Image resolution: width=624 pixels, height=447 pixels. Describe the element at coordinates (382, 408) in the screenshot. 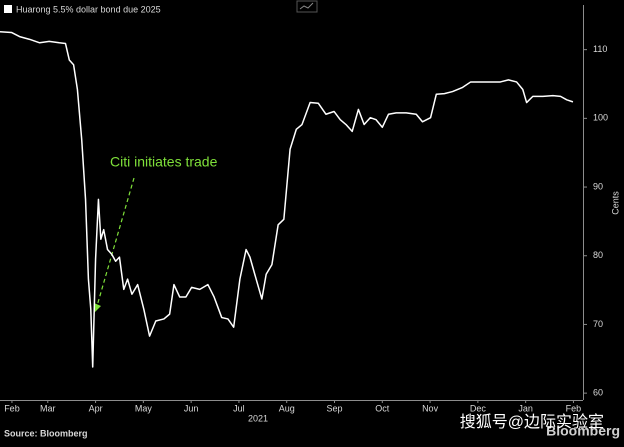

I see `x-tick-label: Oct` at that location.